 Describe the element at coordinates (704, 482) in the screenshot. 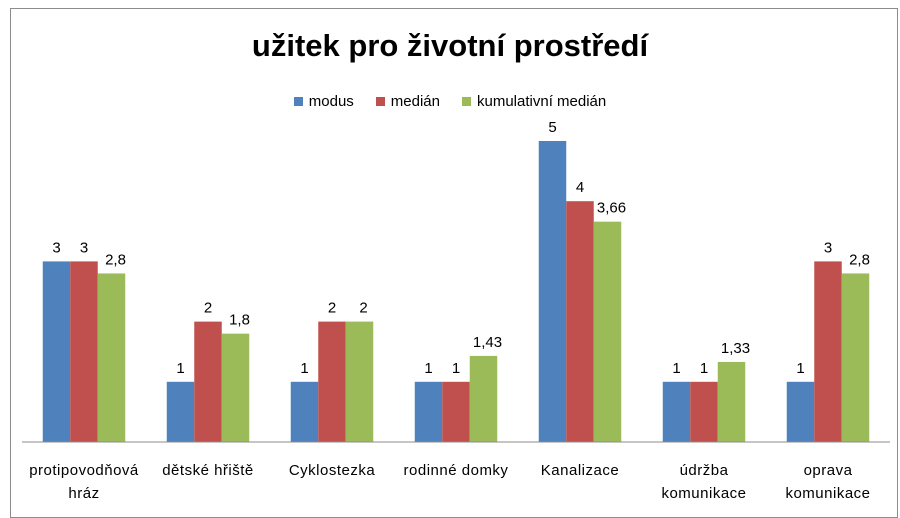

I see `x-tick-label: údržba komunikace` at that location.